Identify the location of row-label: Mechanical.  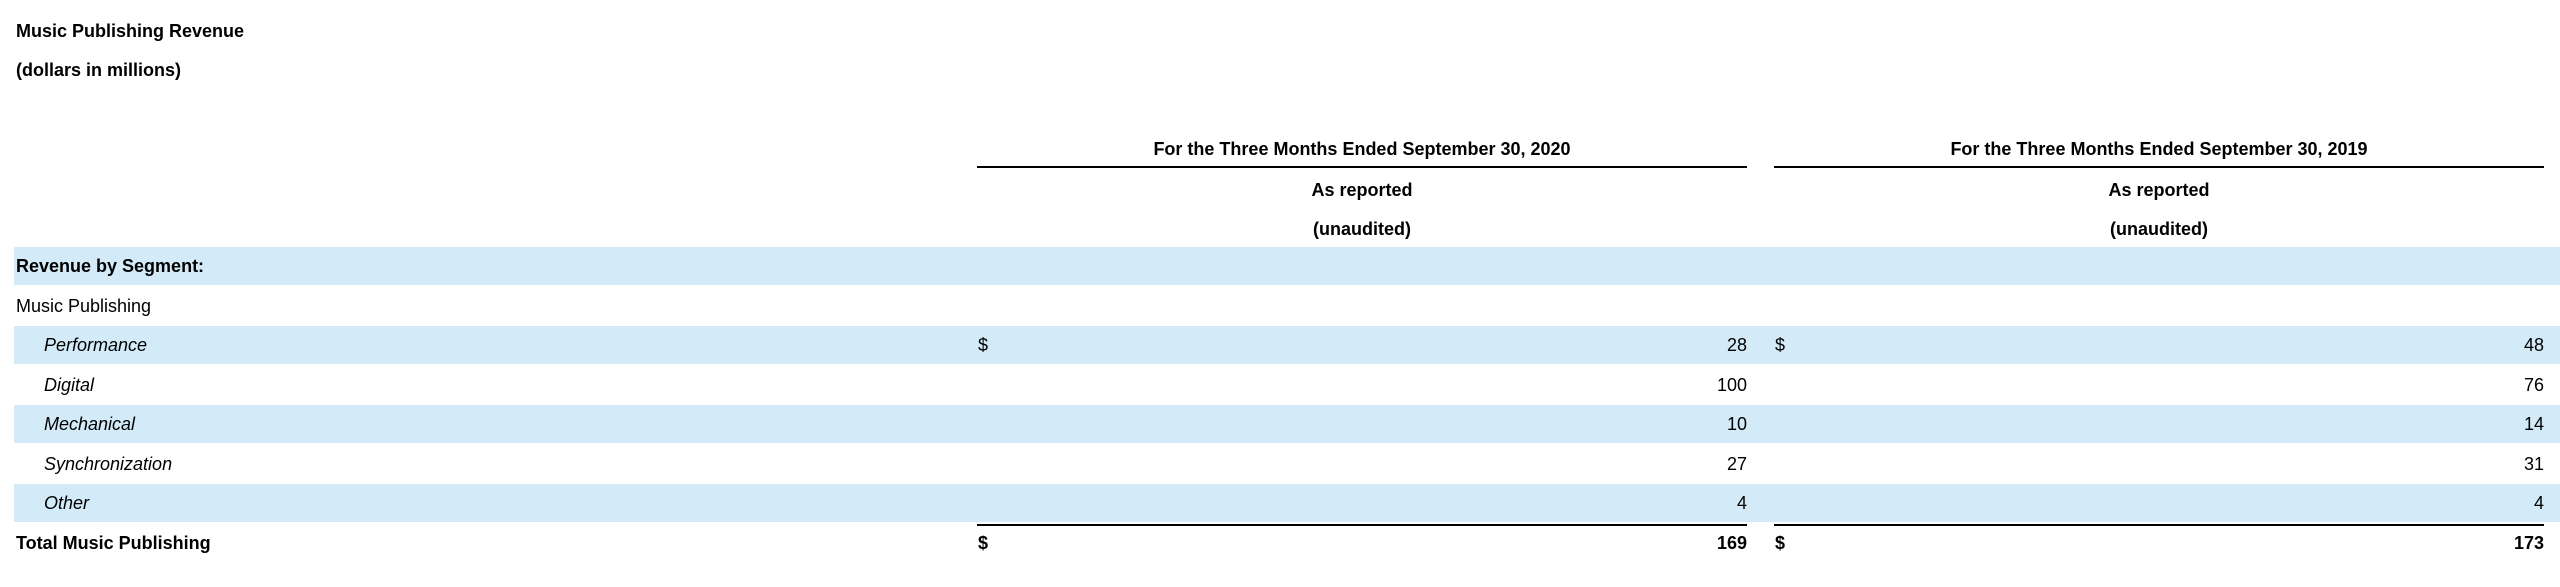
(90, 424).